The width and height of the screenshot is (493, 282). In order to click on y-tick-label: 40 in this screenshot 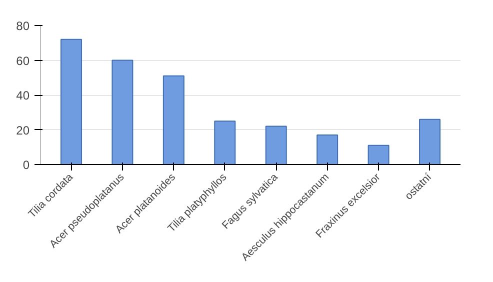, I will do `click(23, 95)`.